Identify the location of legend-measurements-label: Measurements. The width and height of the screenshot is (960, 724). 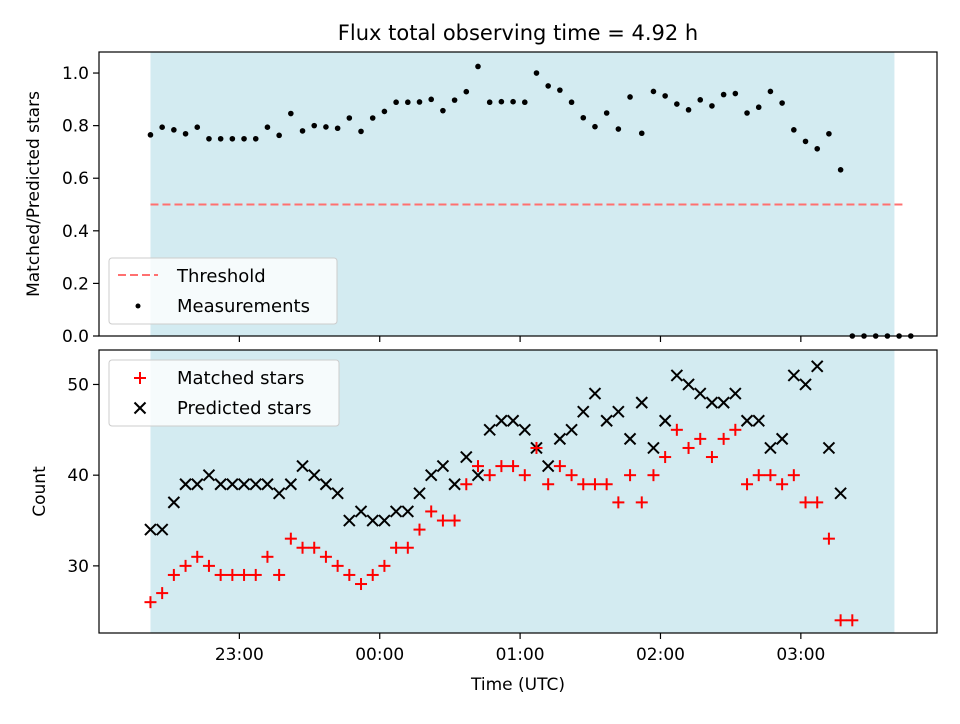
(243, 306).